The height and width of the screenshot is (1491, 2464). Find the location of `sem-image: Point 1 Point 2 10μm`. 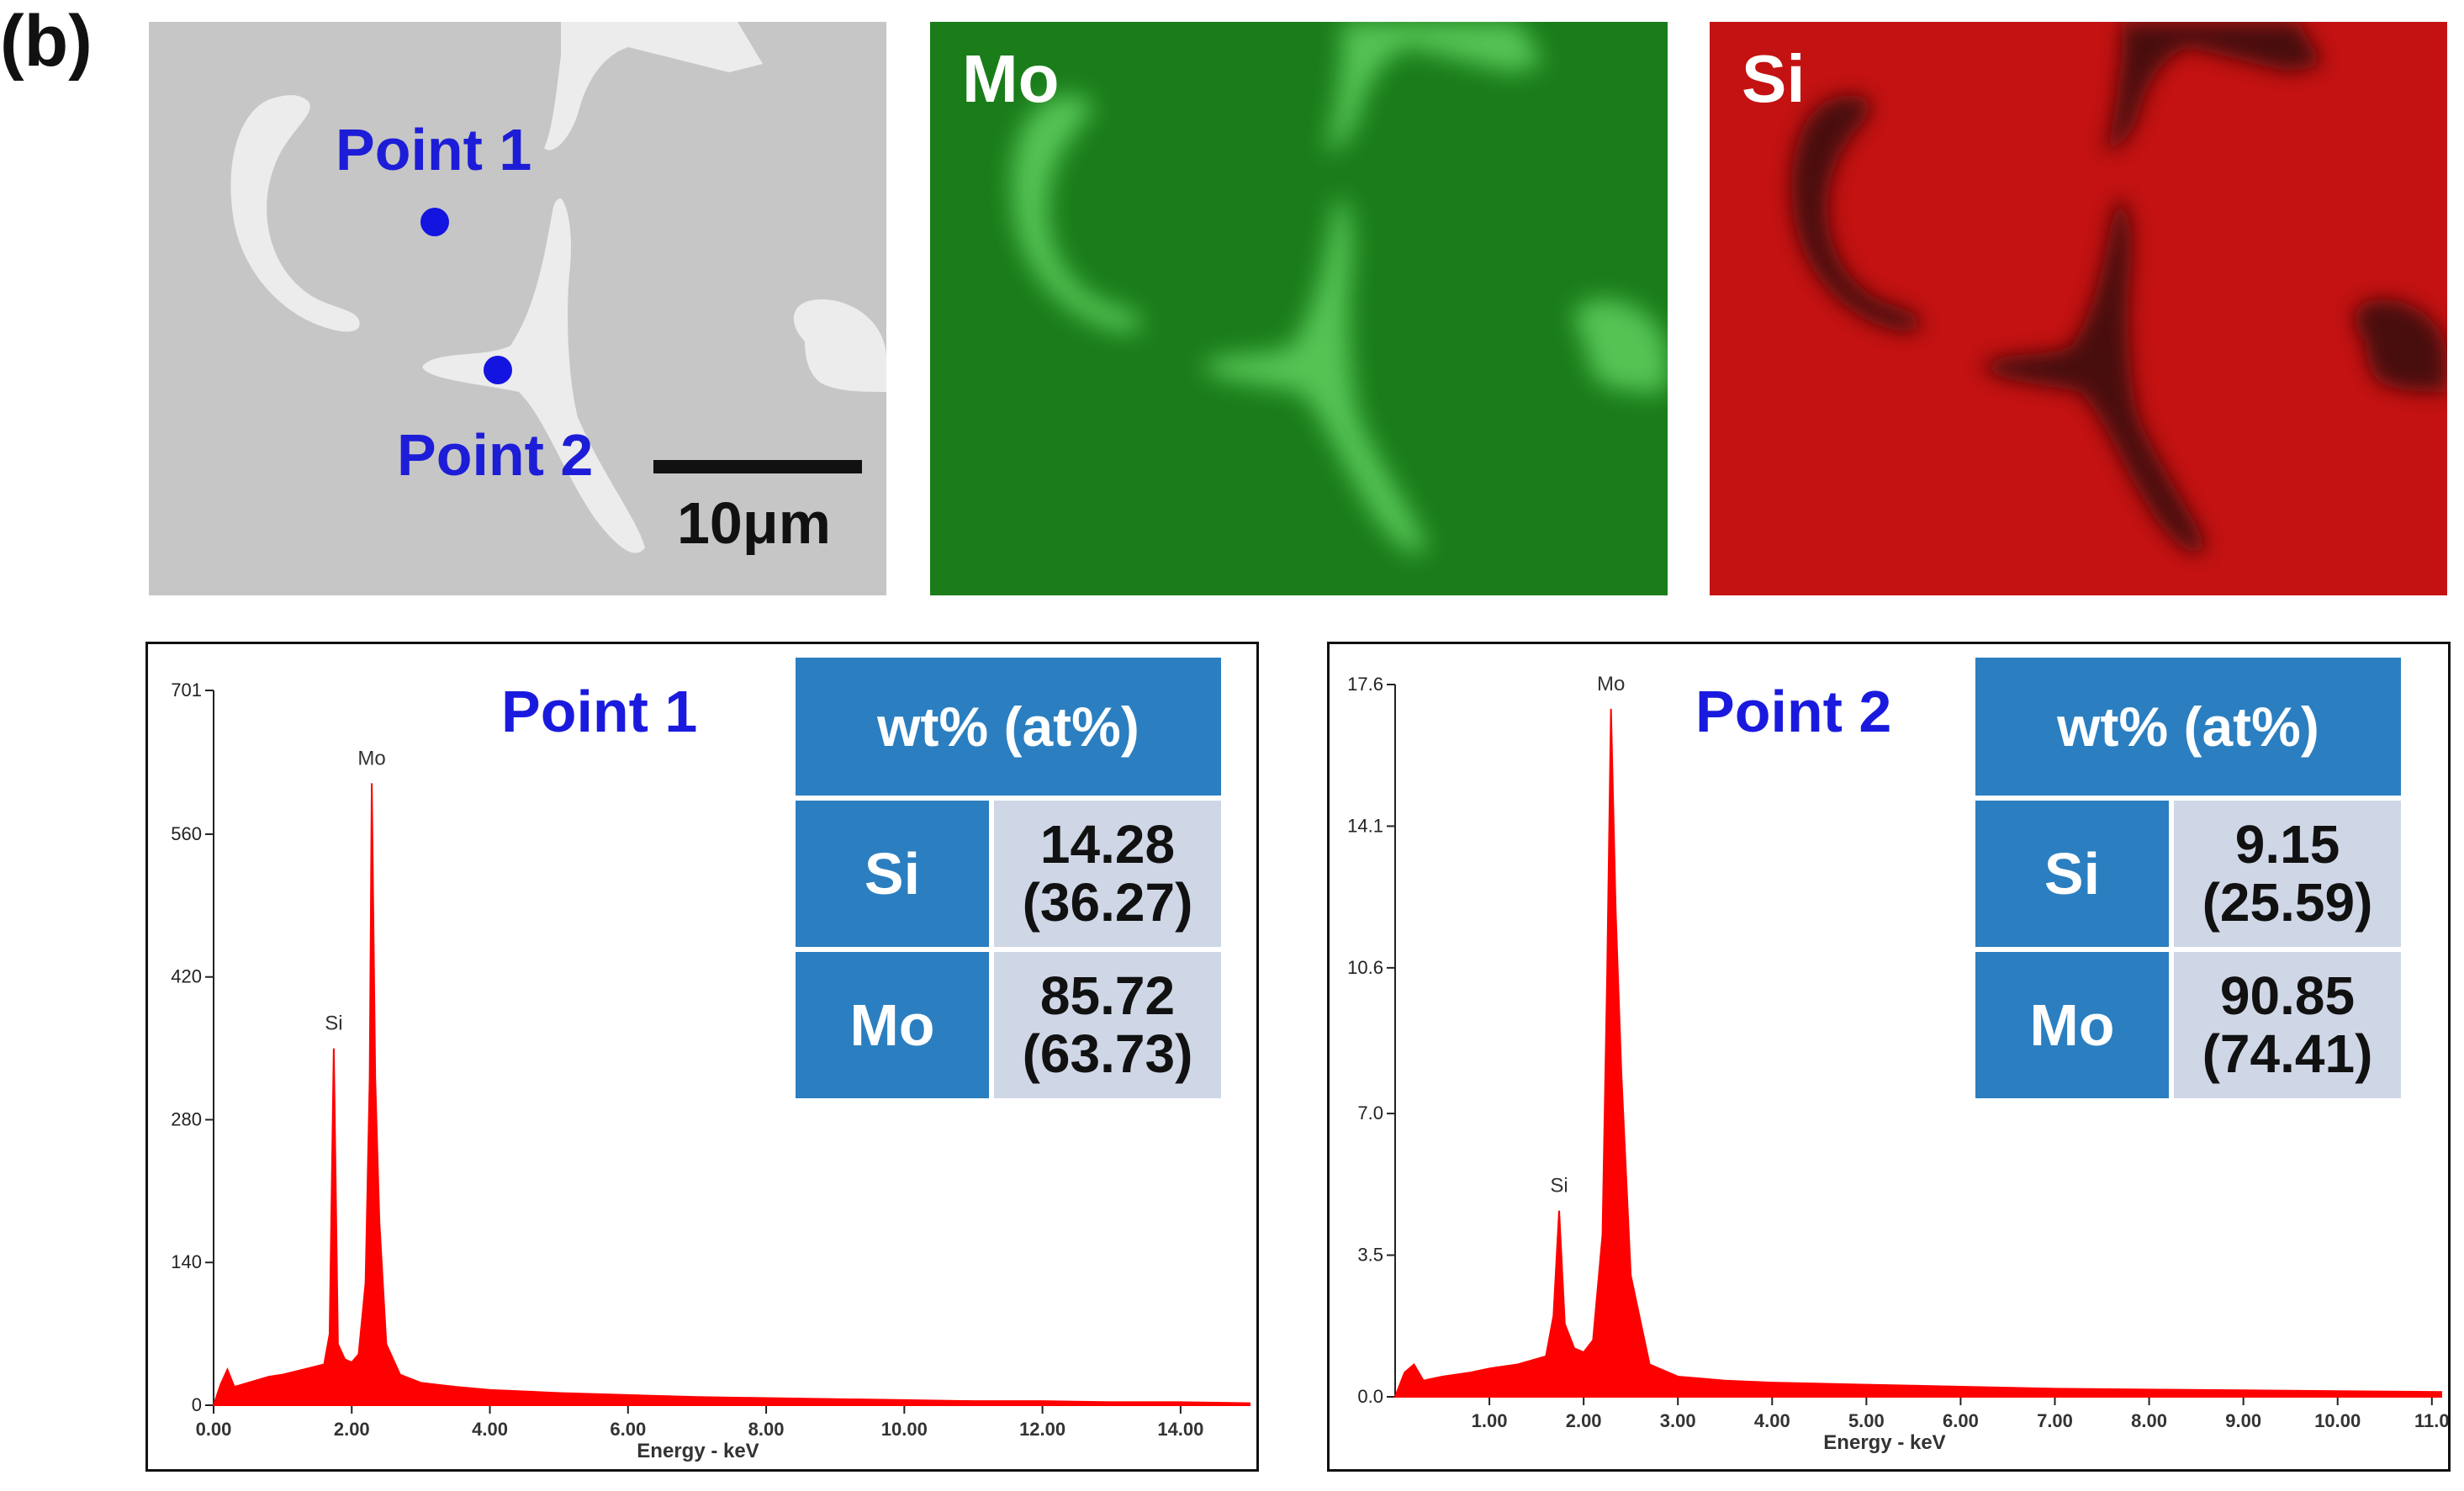

sem-image: Point 1 Point 2 10μm is located at coordinates (517, 308).